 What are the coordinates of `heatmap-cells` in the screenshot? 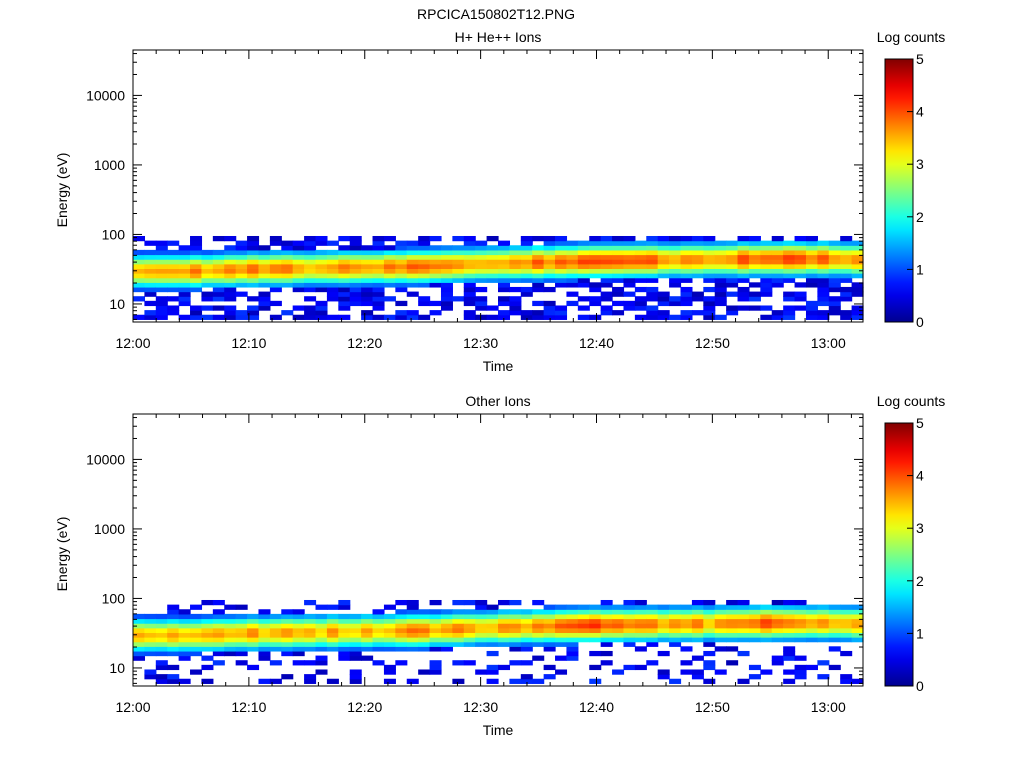 It's located at (498, 641).